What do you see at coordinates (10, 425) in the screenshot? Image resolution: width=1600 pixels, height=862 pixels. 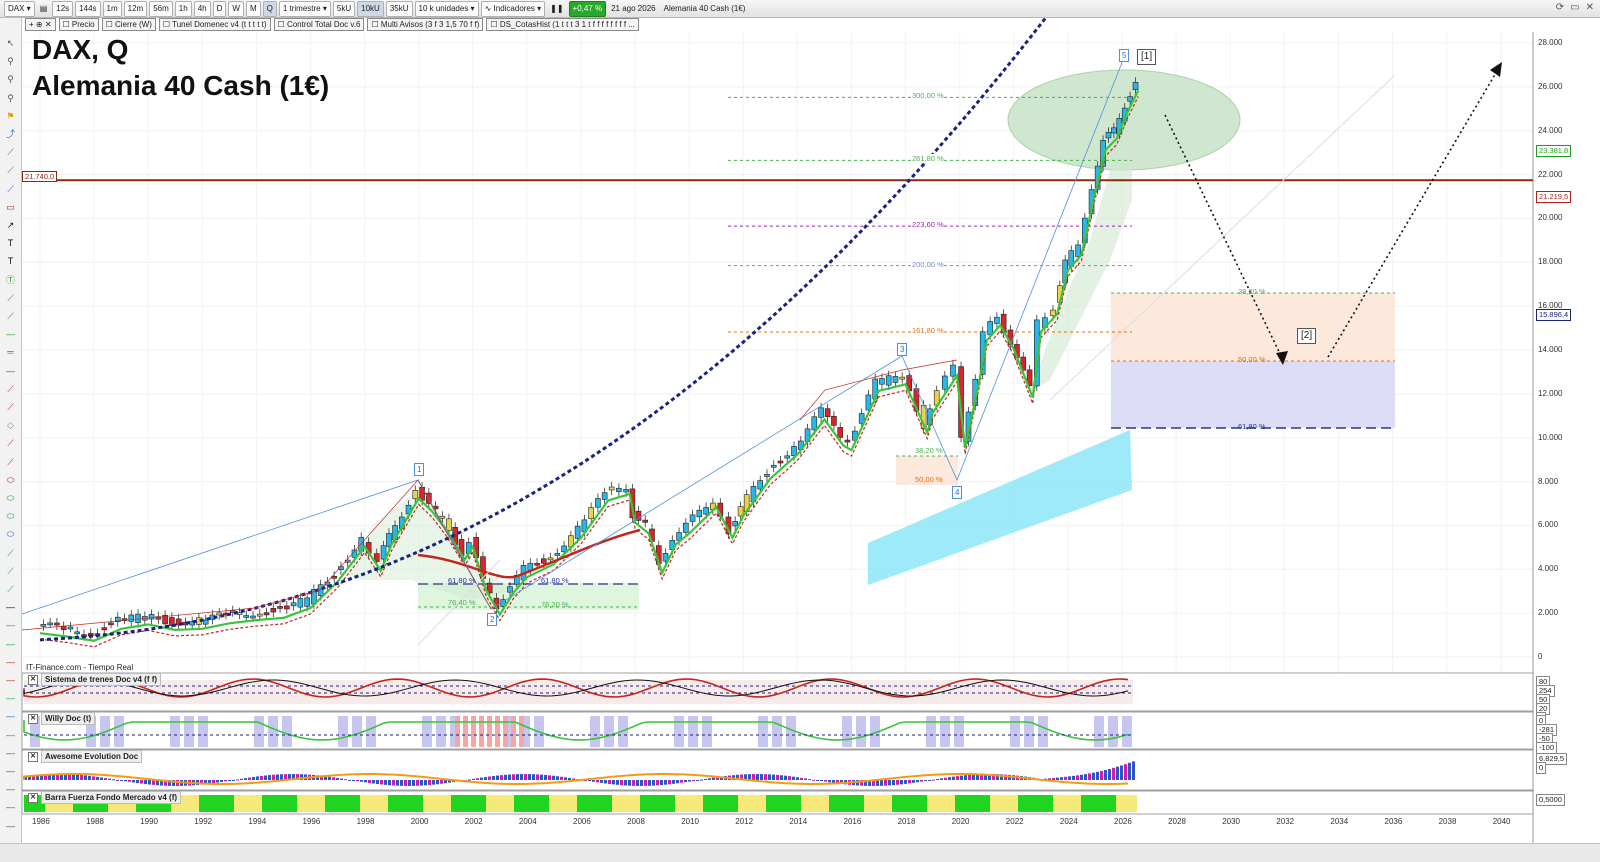 I see `pitchfork-icon: ◇` at bounding box center [10, 425].